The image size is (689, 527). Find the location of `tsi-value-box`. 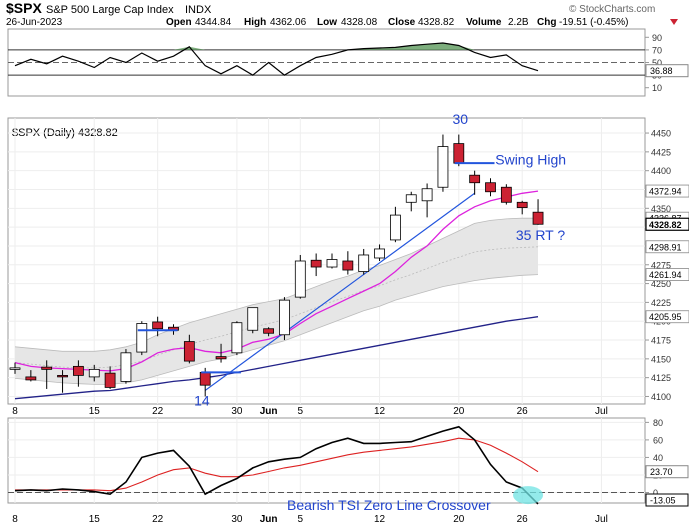

tsi-value-box is located at coordinates (667, 500).